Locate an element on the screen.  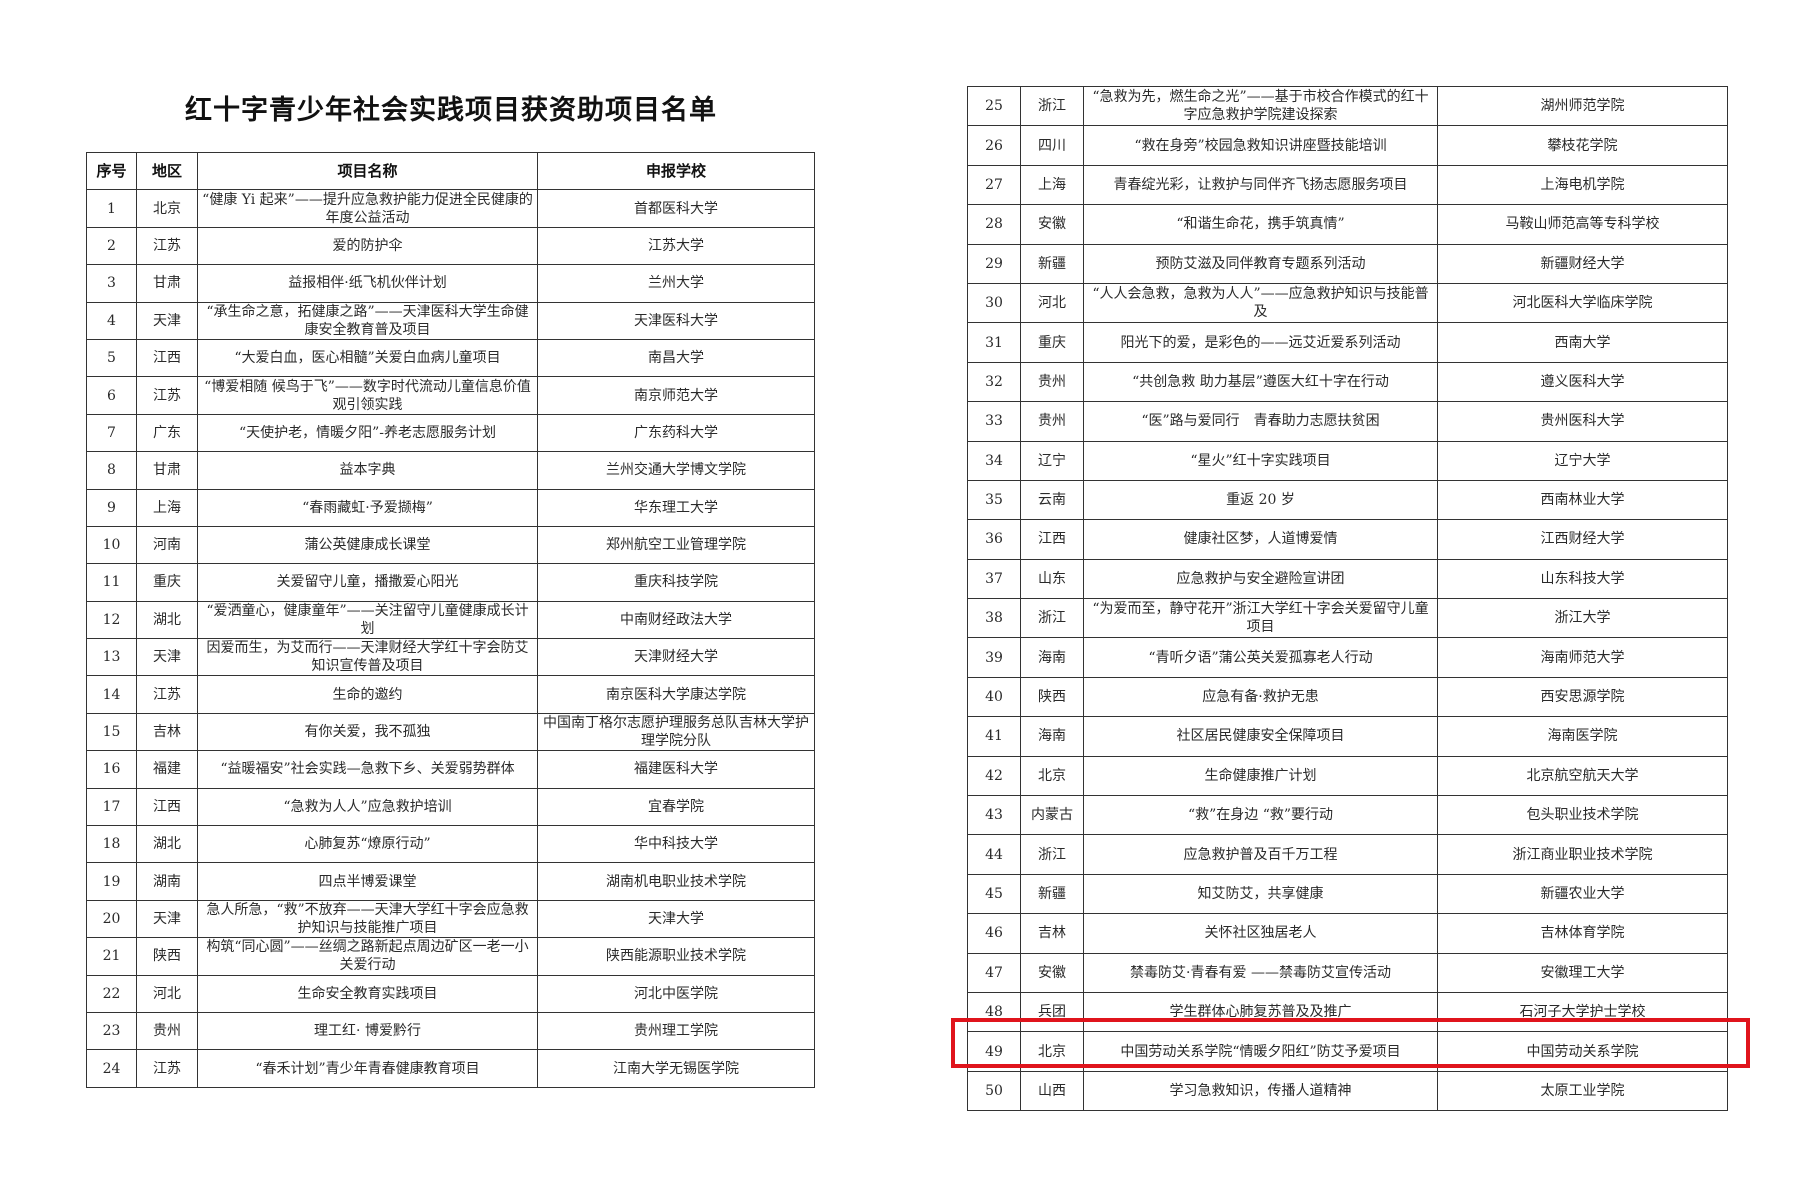
cell-school: 重庆科技学院 is located at coordinates (676, 582).